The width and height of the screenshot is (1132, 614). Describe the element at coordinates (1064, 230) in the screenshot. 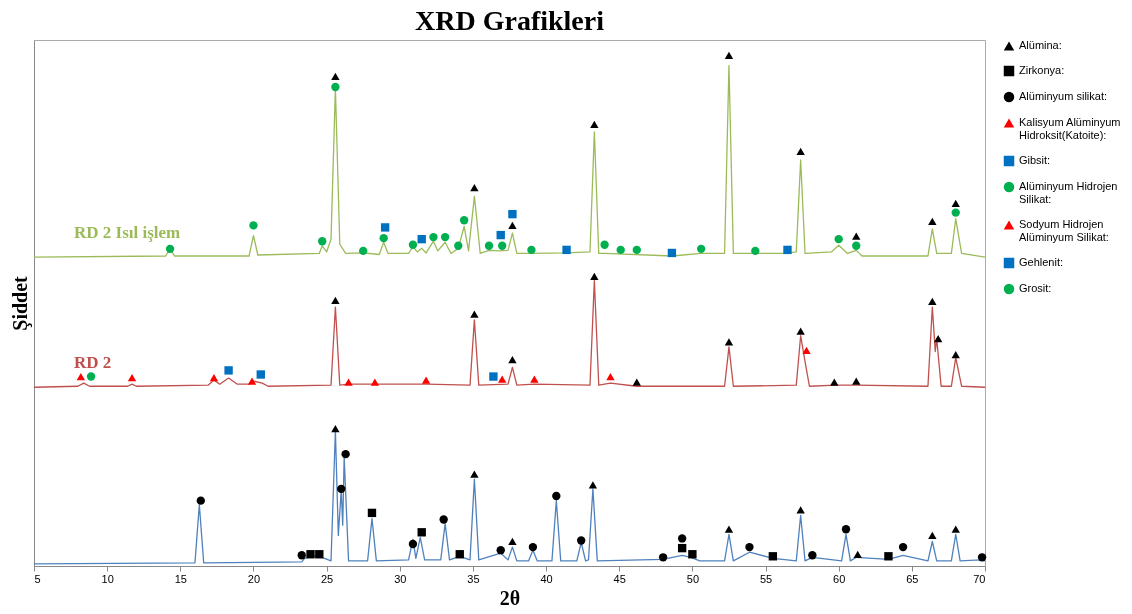

I see `legend-label: Sodyum Hidrojen Alüminyum Silikat:` at that location.